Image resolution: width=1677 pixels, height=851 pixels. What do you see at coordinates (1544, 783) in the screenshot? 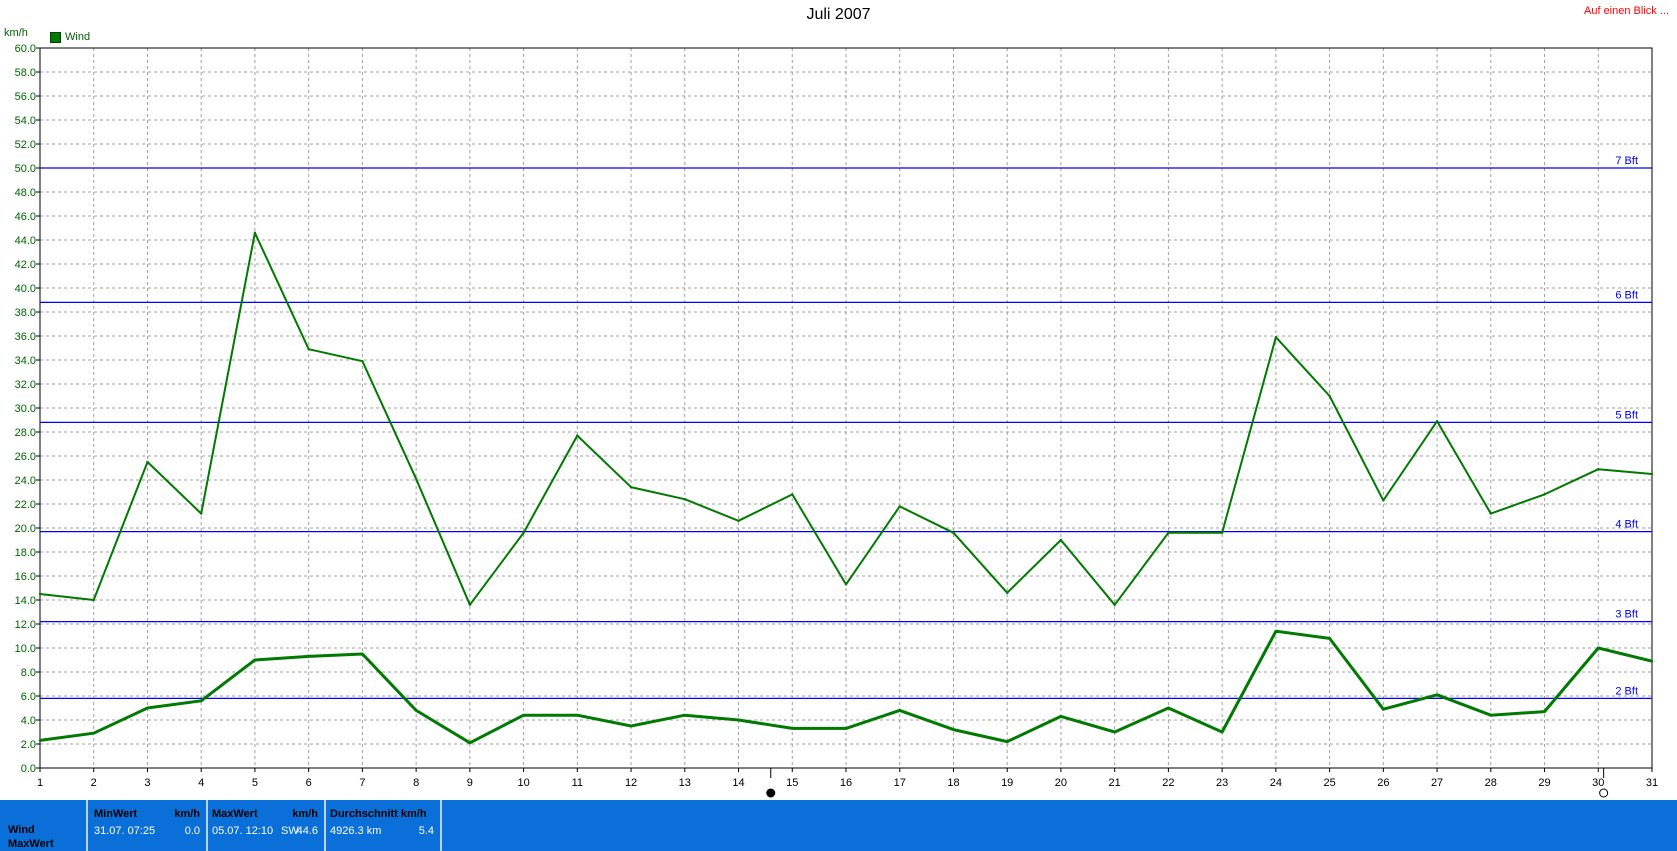
I see `x-tick-label: 29` at bounding box center [1544, 783].